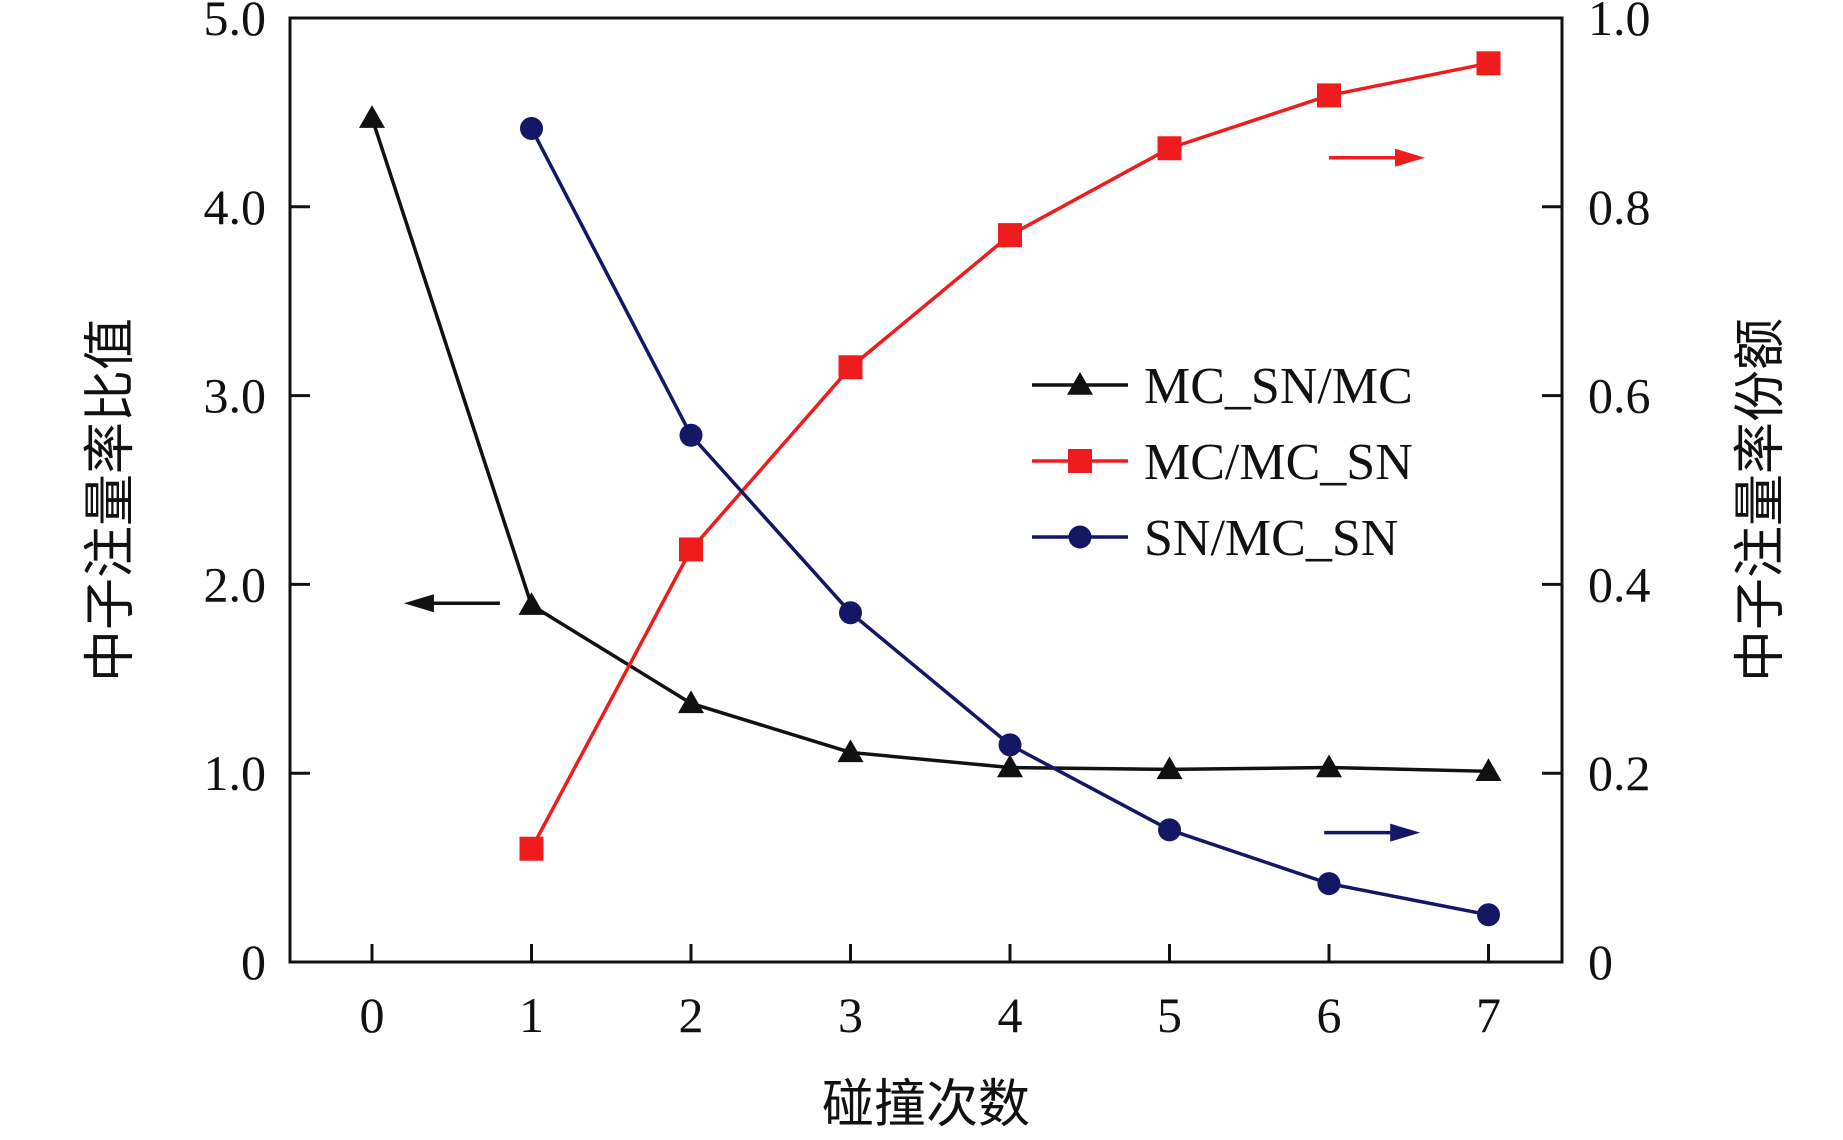 The image size is (1843, 1140). What do you see at coordinates (257, 495) in the screenshot?
I see `y-axis-left: 0 1.0 2.0 3.0 4.0 5.0` at bounding box center [257, 495].